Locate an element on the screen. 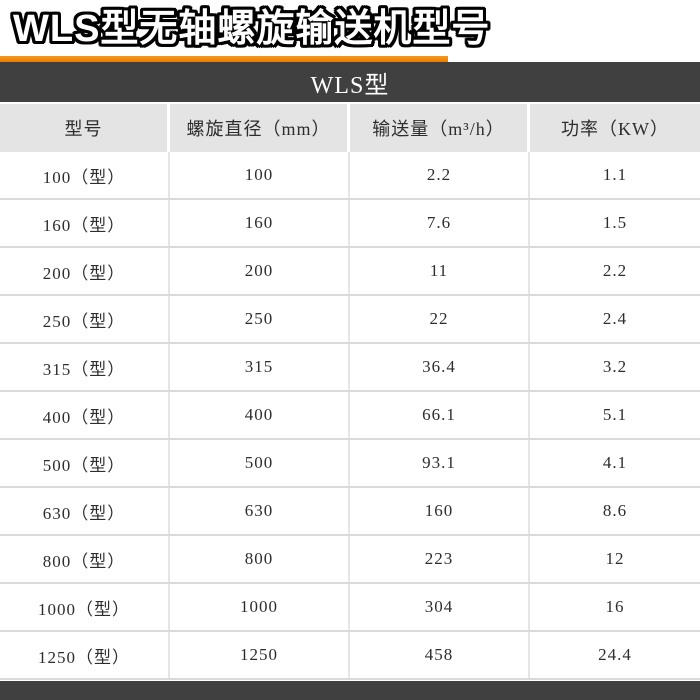  table-cell: 160（型） is located at coordinates (85, 223).